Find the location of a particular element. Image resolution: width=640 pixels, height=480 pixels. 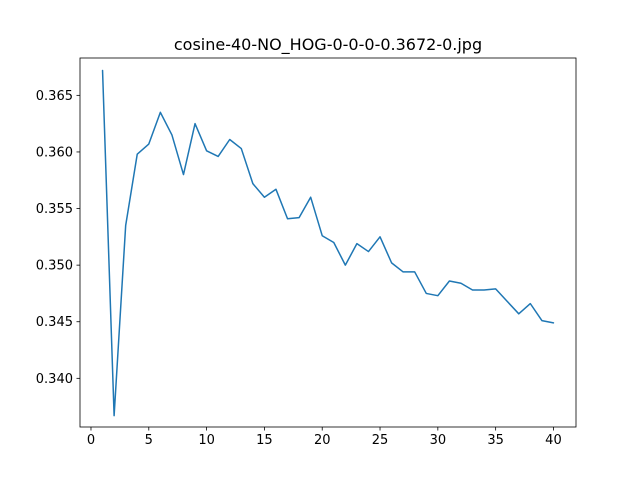

x-tick-label: 10 is located at coordinates (206, 440).